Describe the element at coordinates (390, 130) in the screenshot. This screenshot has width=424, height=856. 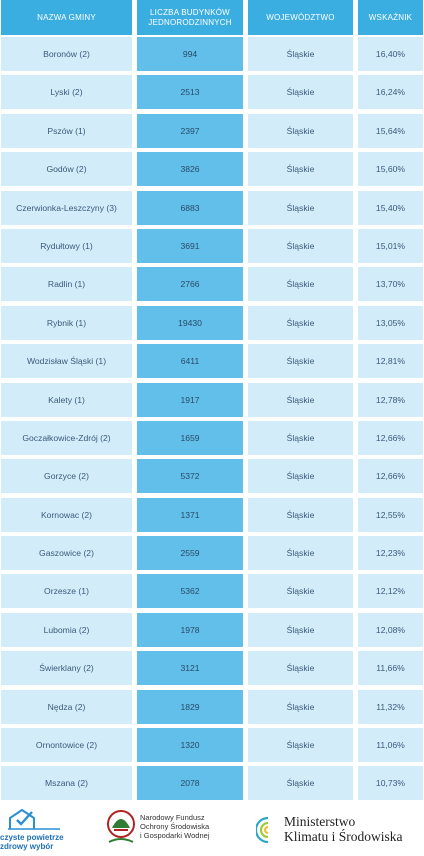
I see `cell-wskaznik: 15,64%` at that location.